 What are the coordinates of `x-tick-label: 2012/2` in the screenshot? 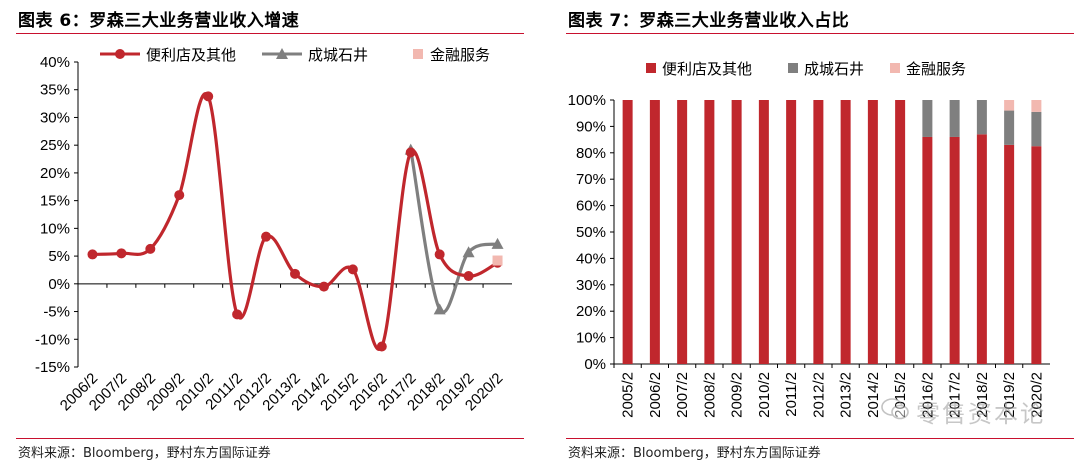 It's located at (818, 395).